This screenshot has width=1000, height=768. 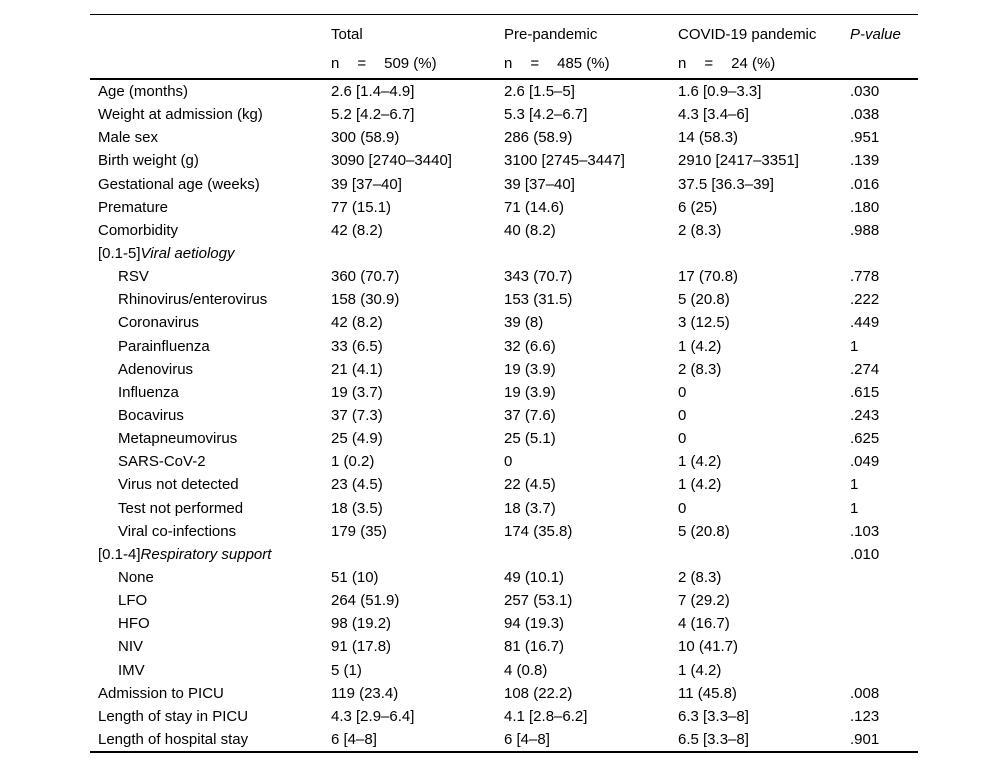 What do you see at coordinates (119, 253) in the screenshot?
I see `section-prefix: [0.1-5]` at bounding box center [119, 253].